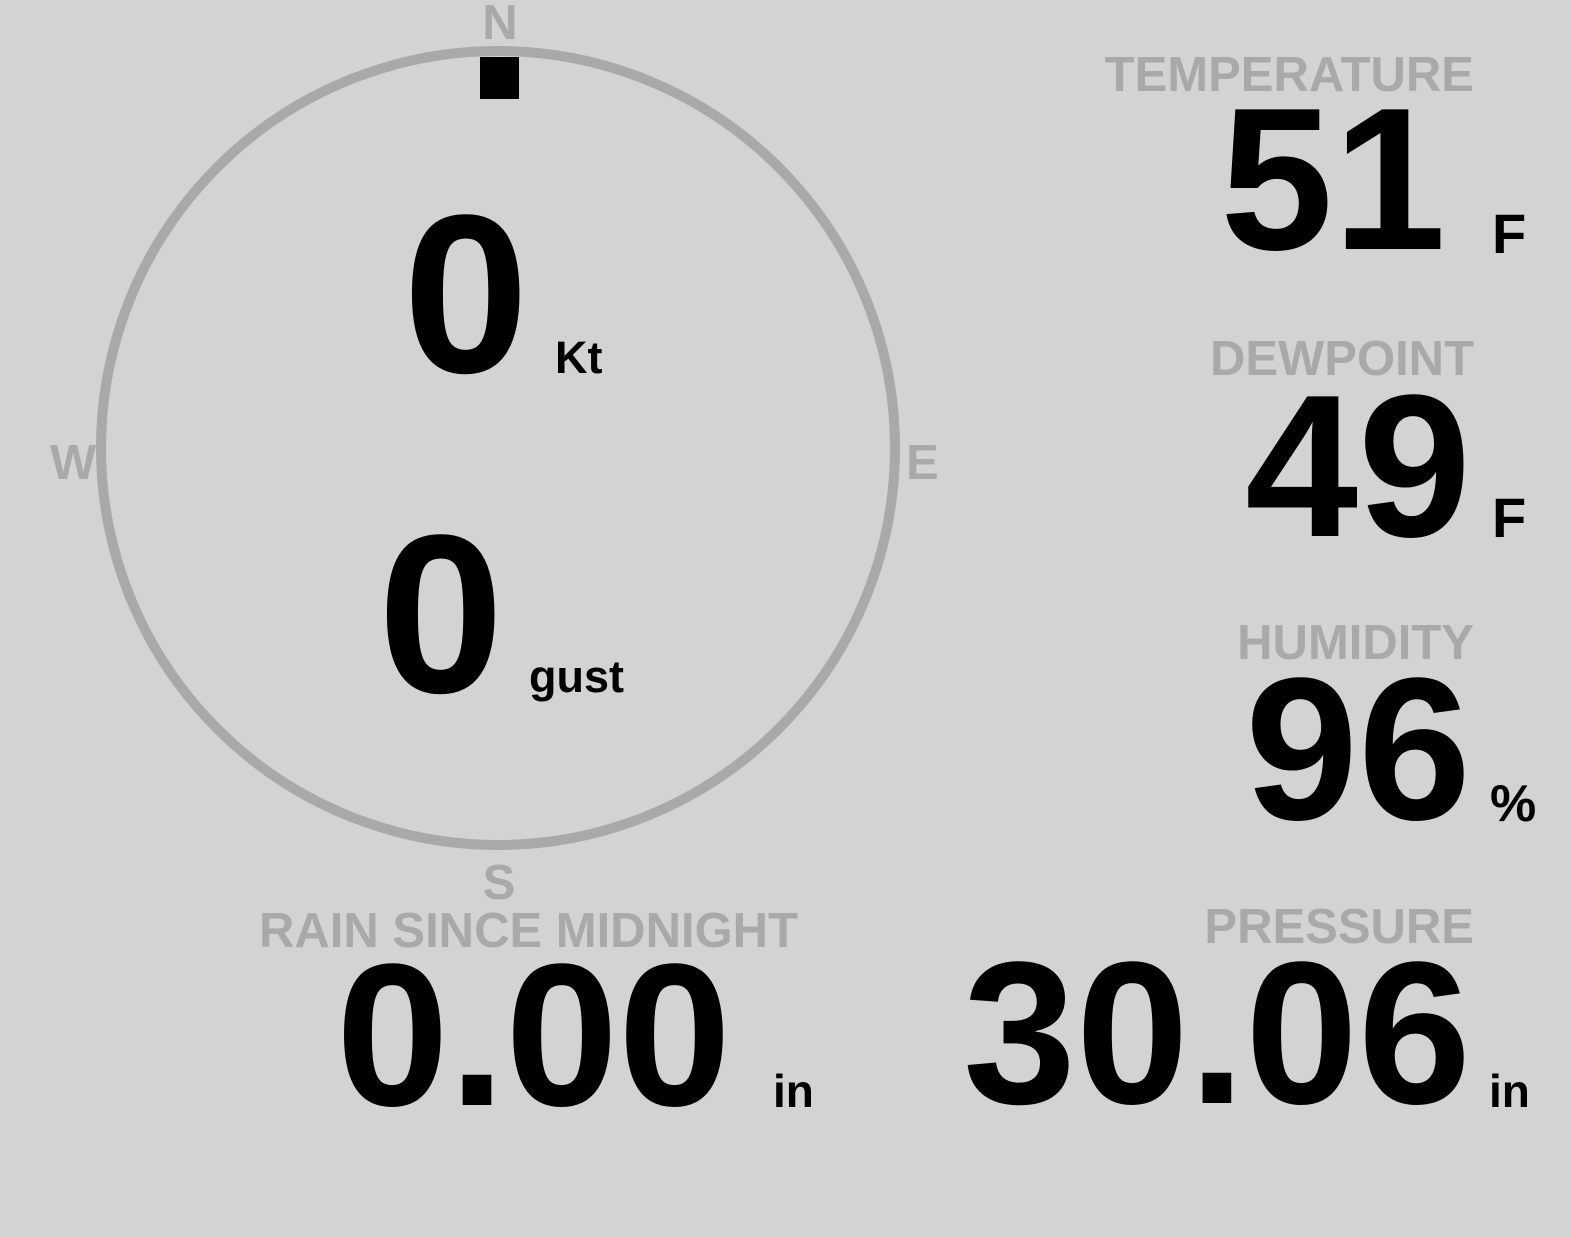 This screenshot has width=1571, height=1237. What do you see at coordinates (1339, 927) in the screenshot?
I see `pressure-label: PRESSURE` at bounding box center [1339, 927].